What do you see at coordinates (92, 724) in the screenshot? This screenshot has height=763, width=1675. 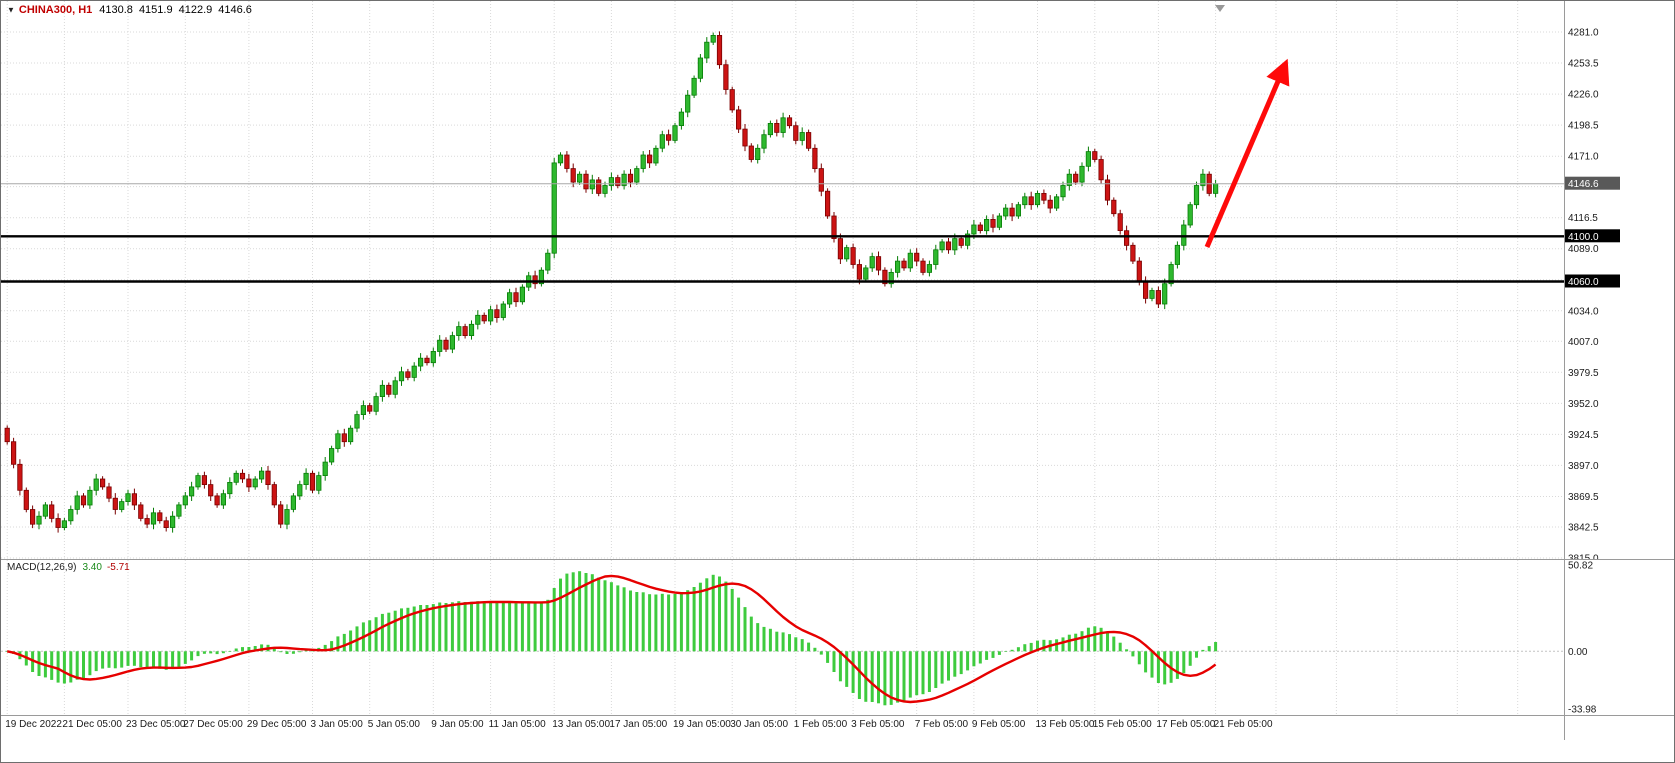 I see `time-axis-label: 21 Dec 05:00` at bounding box center [92, 724].